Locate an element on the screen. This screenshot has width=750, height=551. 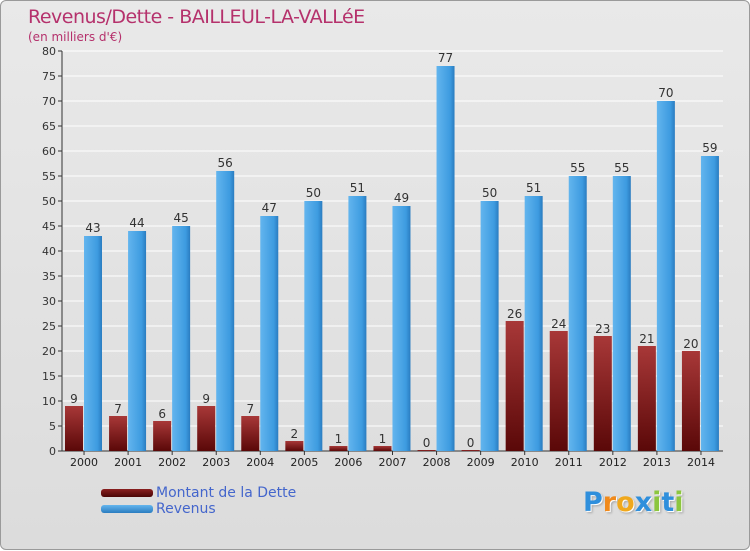
legend-swatch-dette is located at coordinates (127, 493).